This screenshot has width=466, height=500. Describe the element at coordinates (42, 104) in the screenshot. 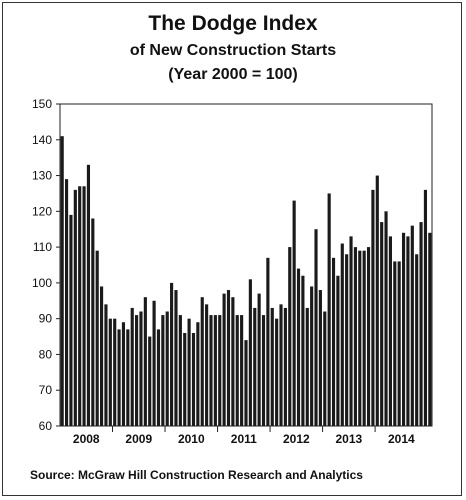

I see `y-tick-label: 150` at that location.